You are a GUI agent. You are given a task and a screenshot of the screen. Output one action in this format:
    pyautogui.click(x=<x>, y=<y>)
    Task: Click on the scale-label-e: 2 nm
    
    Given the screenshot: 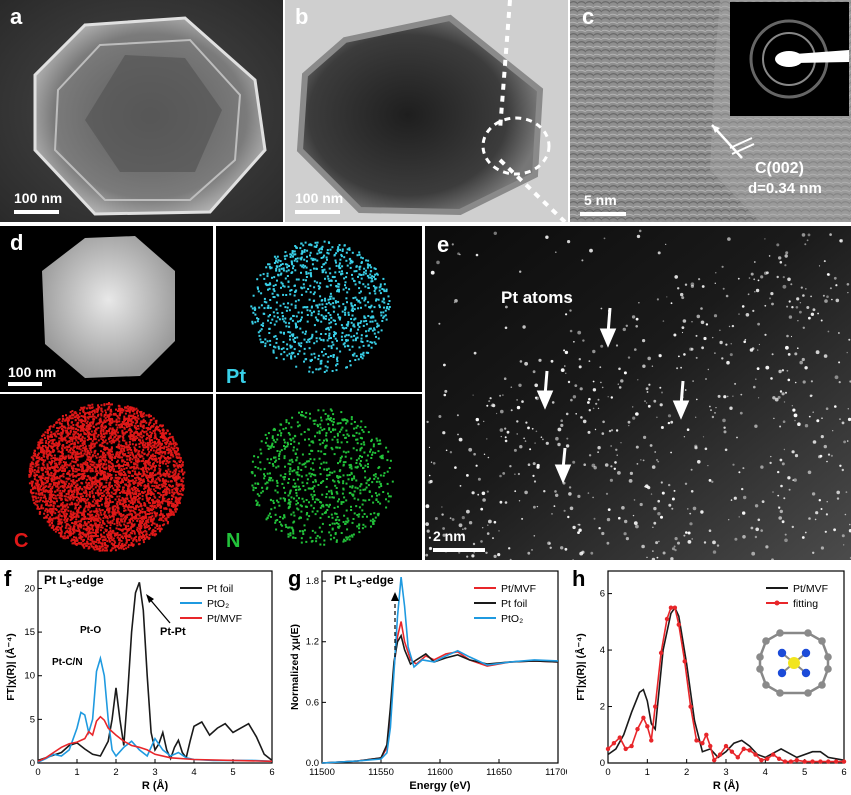 What is the action you would take?
    pyautogui.click(x=449, y=536)
    